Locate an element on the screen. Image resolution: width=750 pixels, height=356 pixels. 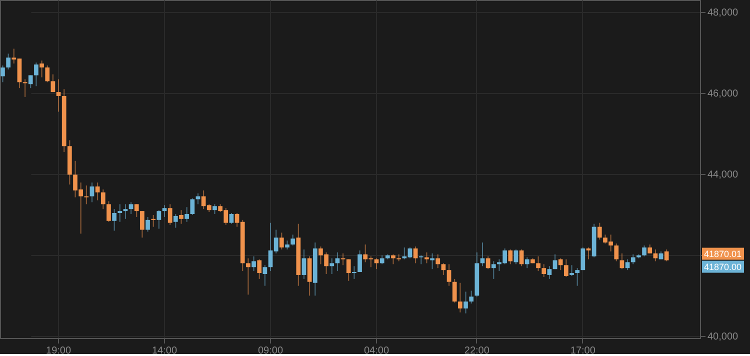
x-tick-label: 22:00 is located at coordinates (477, 351).